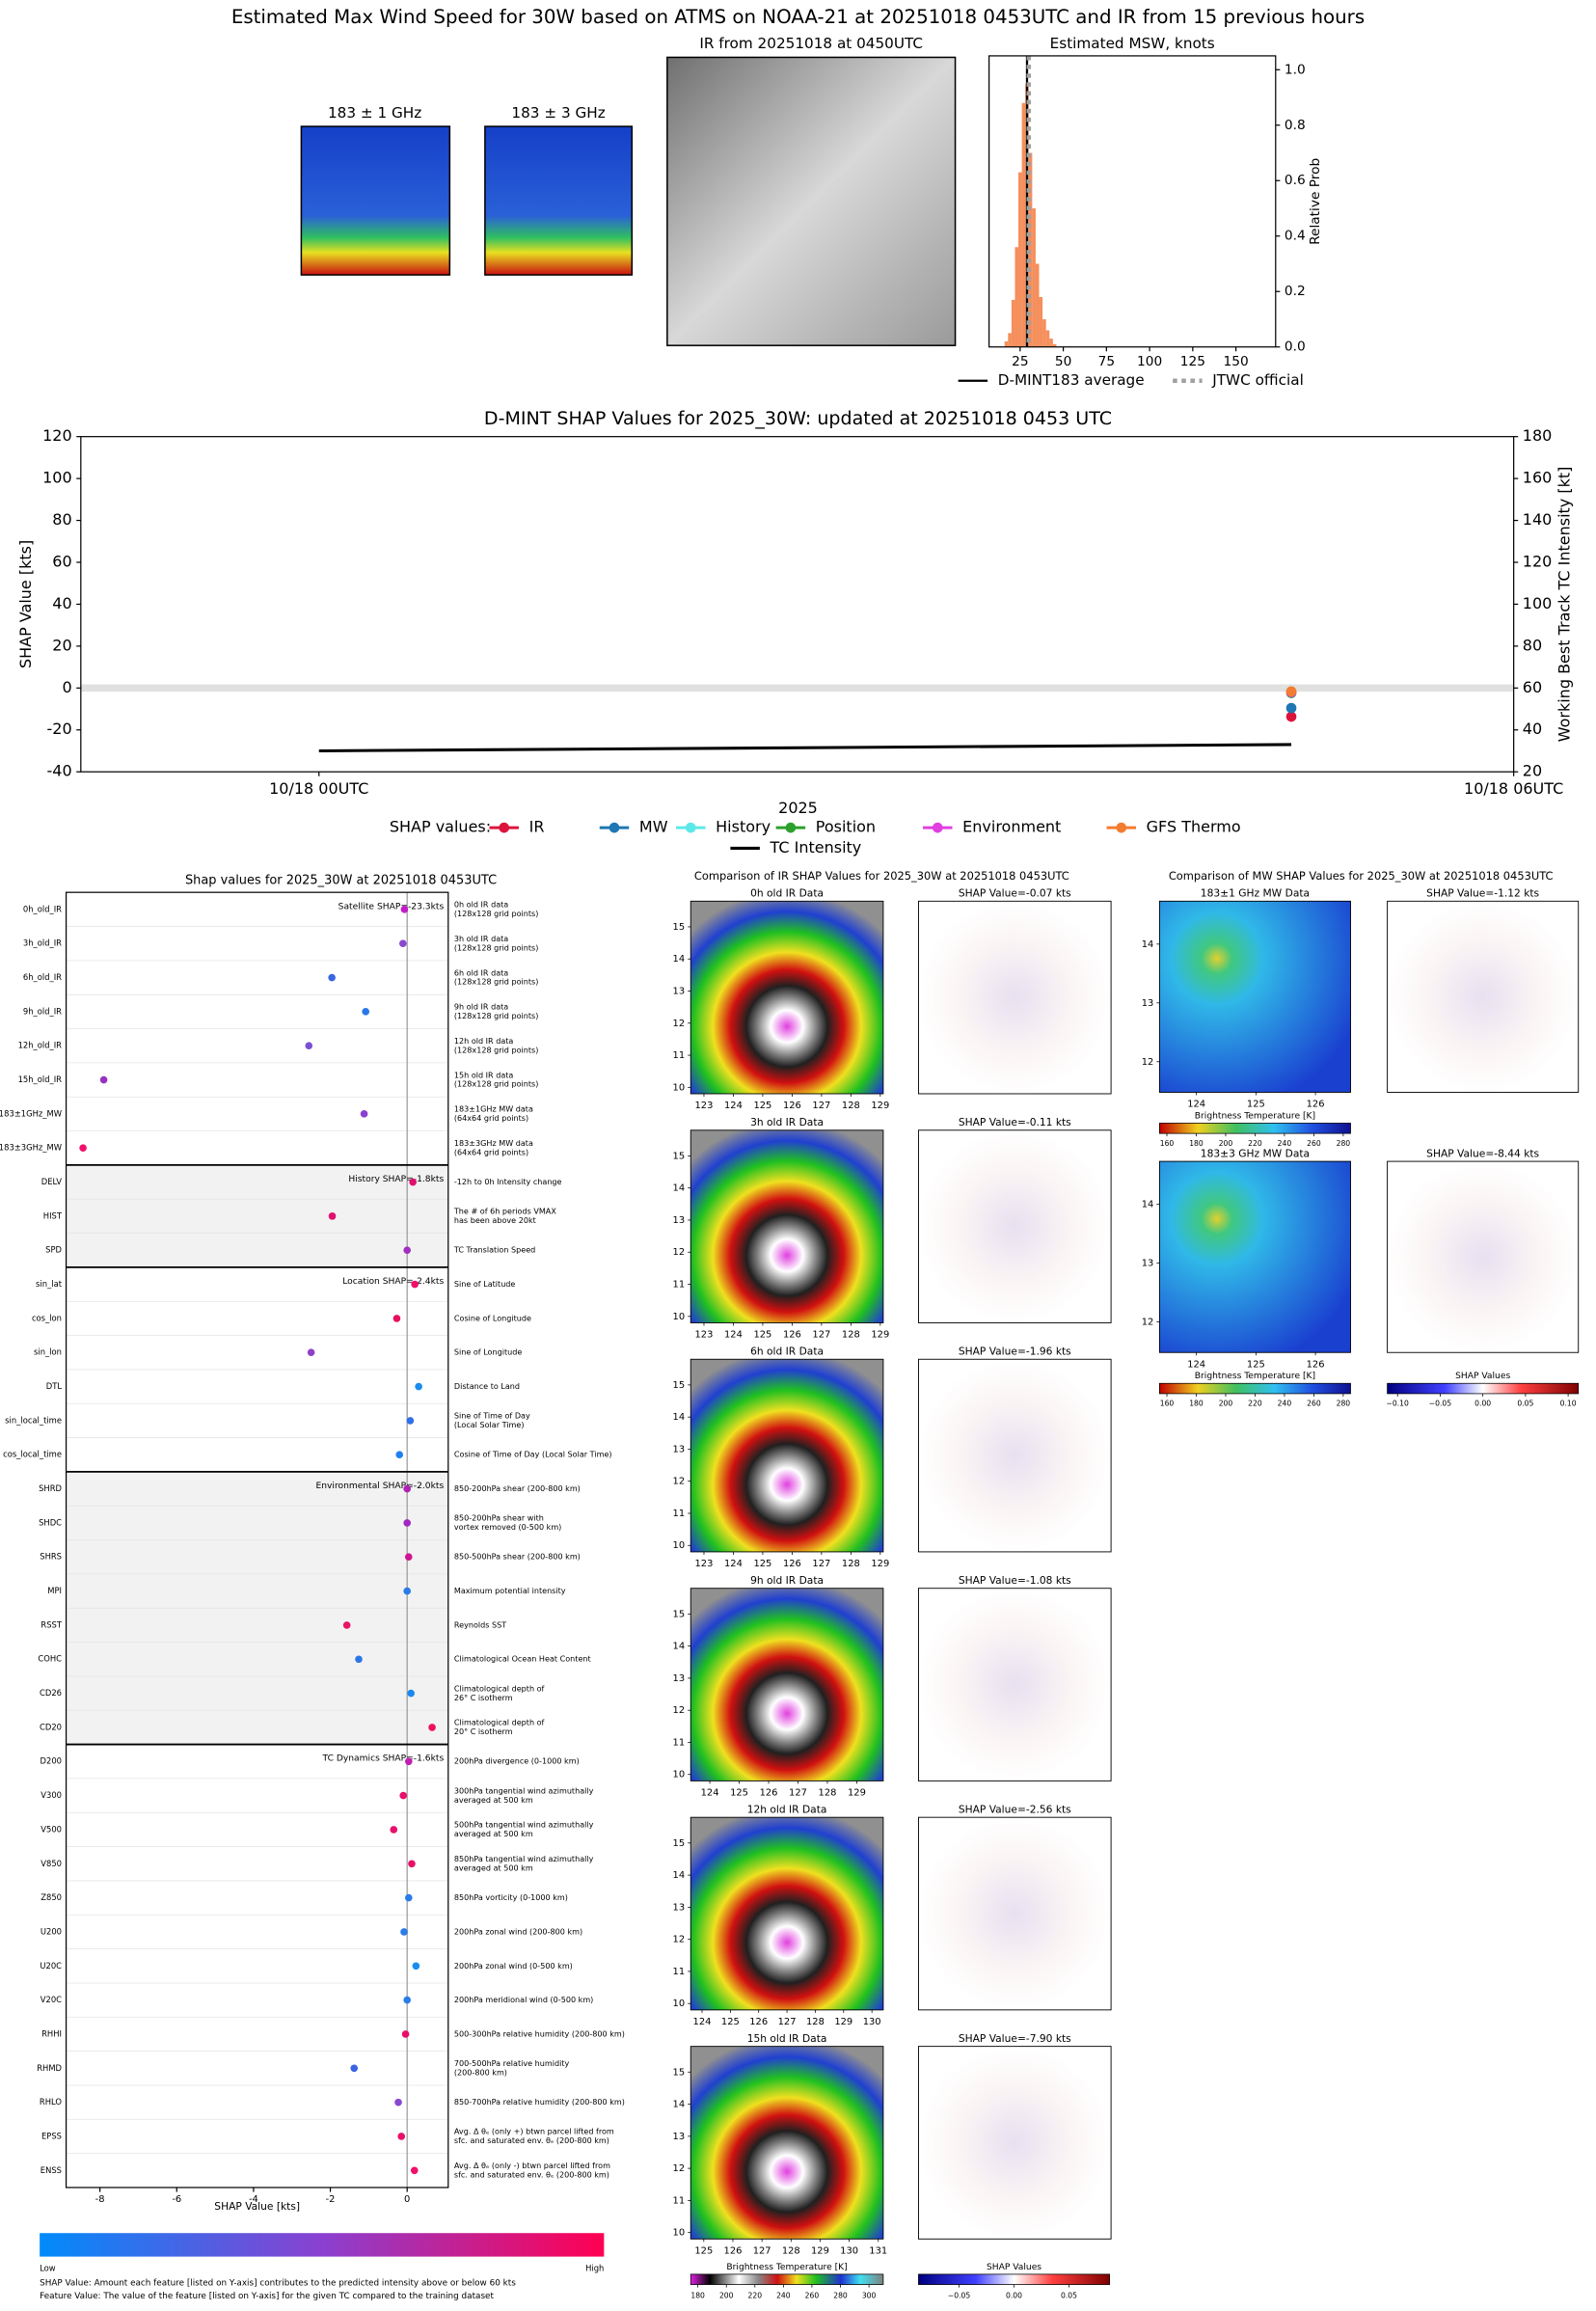  I want to click on legend-marker, so click(614, 827).